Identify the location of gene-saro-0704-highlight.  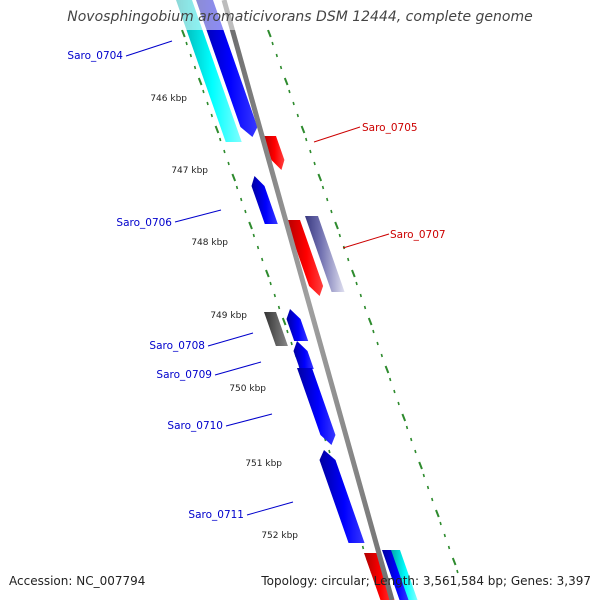
(209, 71).